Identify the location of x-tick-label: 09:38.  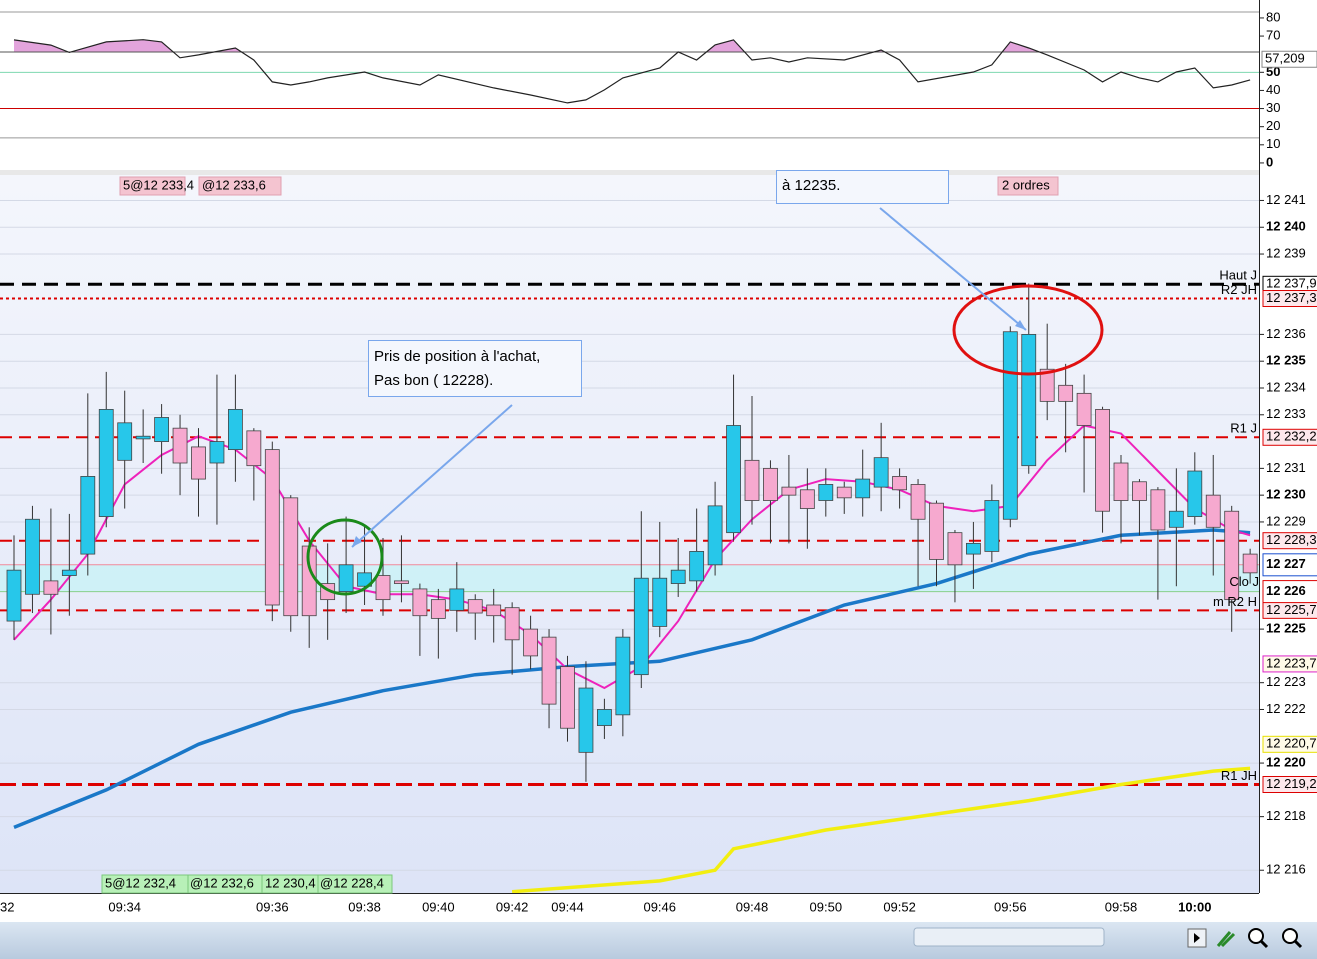
(364, 906).